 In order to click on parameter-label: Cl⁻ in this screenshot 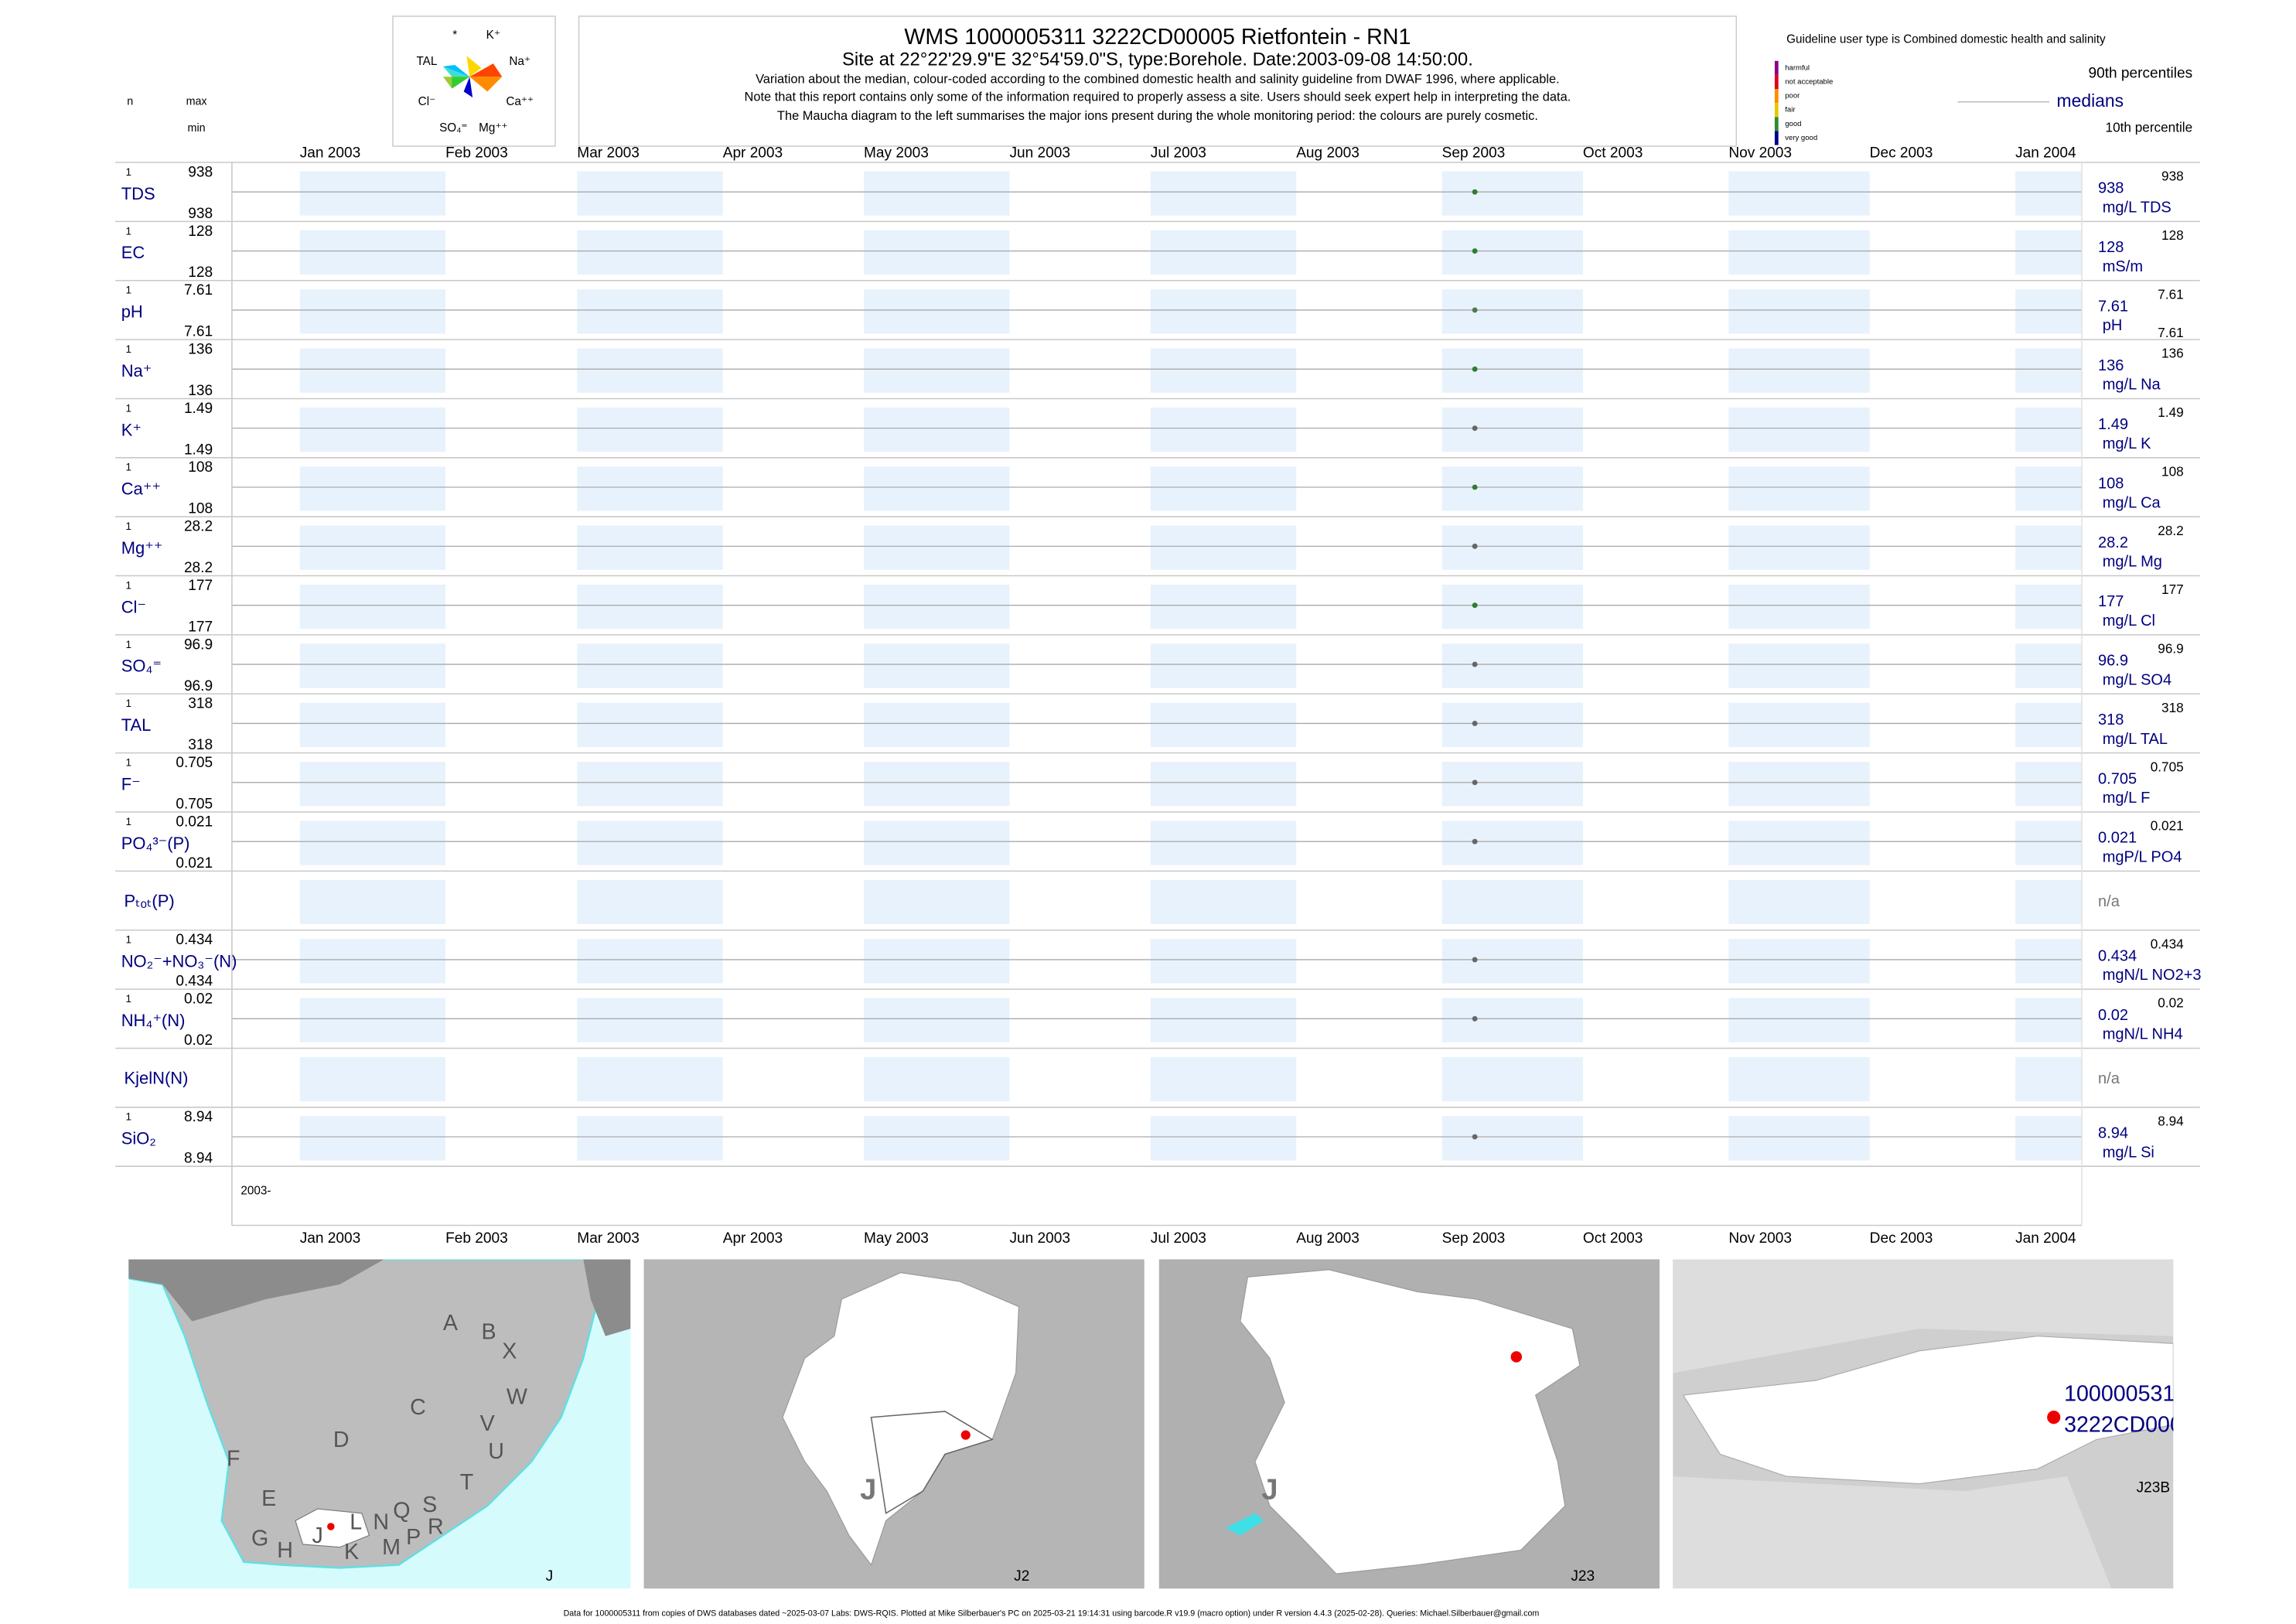, I will do `click(133, 606)`.